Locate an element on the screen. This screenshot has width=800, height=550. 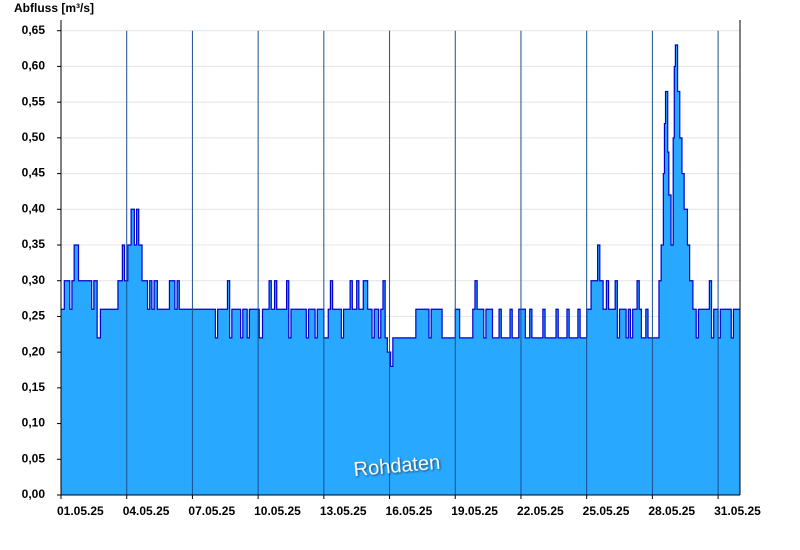
x-tick-label: 01.05.25 is located at coordinates (80, 511).